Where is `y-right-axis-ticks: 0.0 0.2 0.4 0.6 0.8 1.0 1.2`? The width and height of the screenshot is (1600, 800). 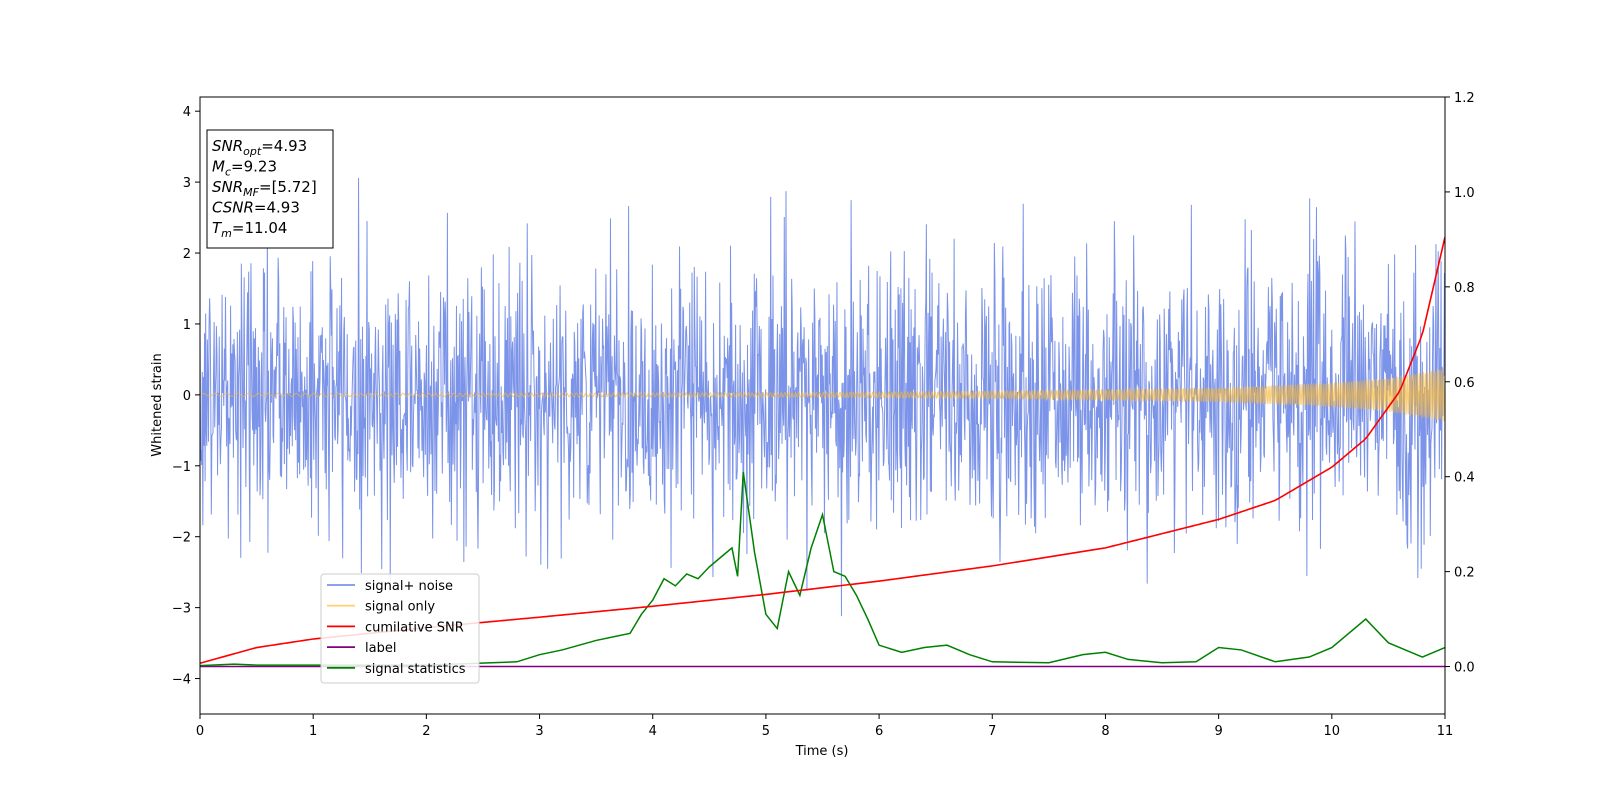
y-right-axis-ticks: 0.0 0.2 0.4 0.6 0.8 1.0 1.2 is located at coordinates (1460, 383).